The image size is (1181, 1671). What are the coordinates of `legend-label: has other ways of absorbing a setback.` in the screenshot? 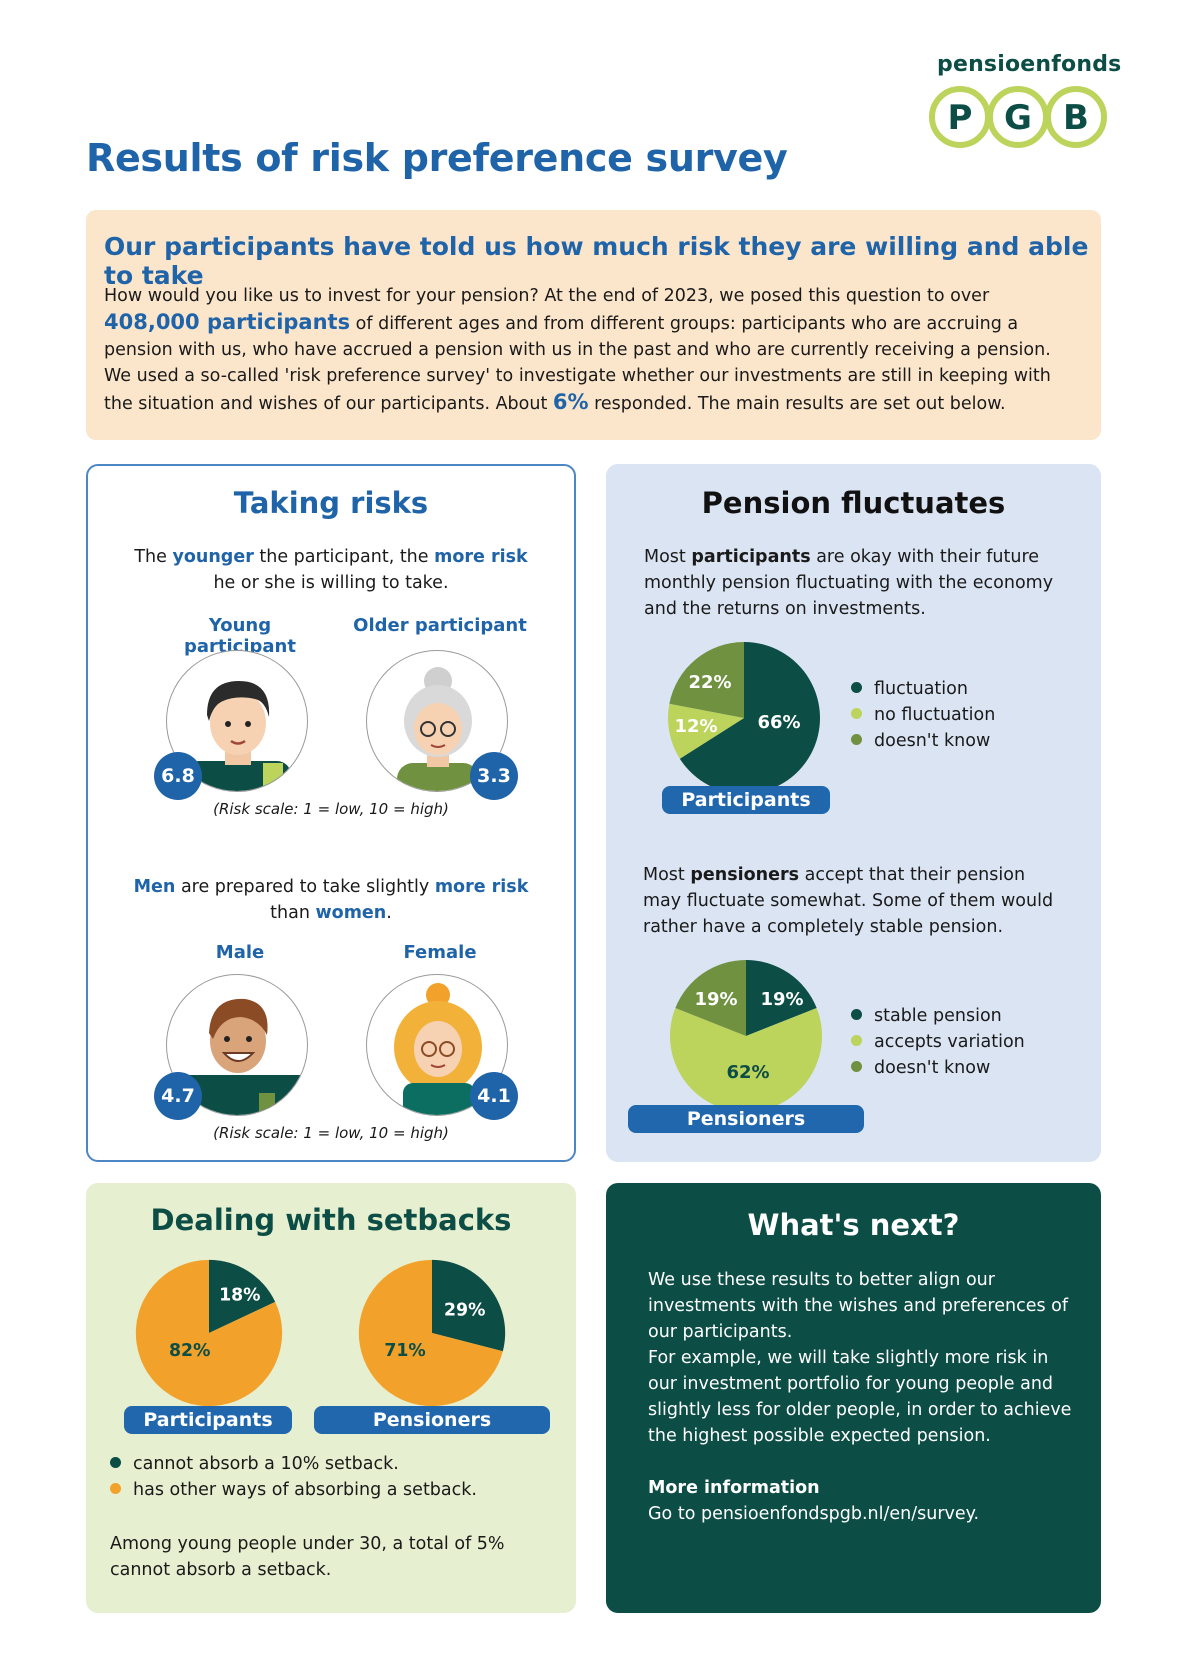 It's located at (305, 1490).